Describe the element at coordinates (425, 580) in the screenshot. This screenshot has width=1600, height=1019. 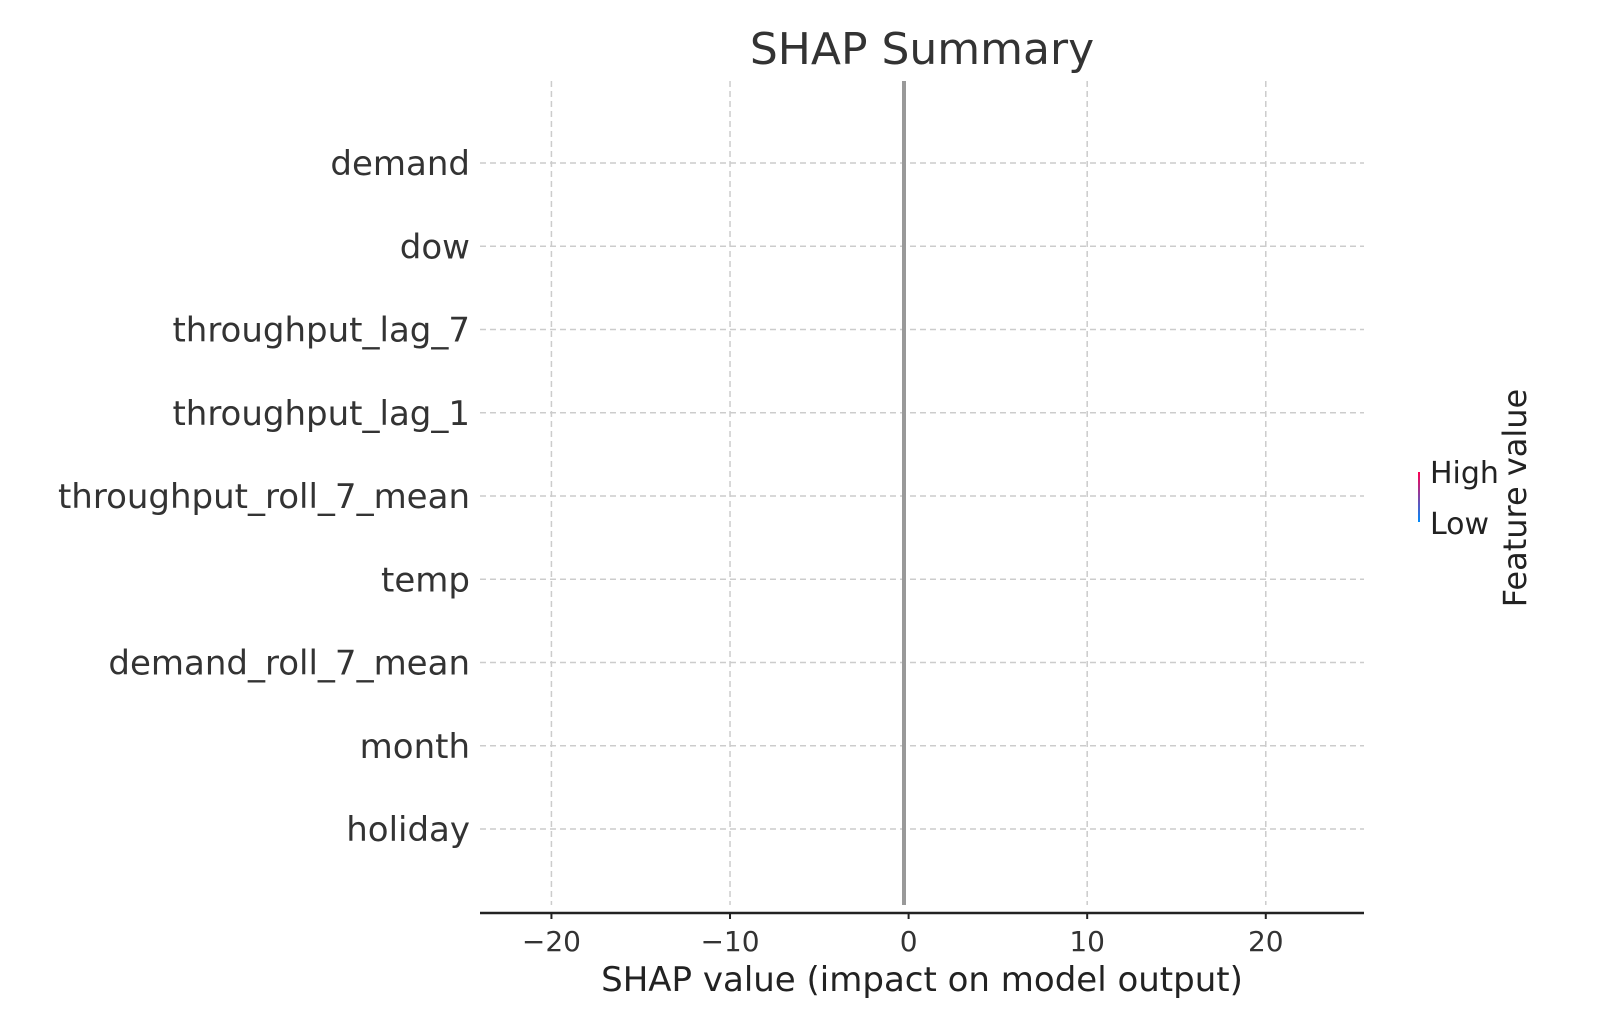
I see `feature-label: temp` at that location.